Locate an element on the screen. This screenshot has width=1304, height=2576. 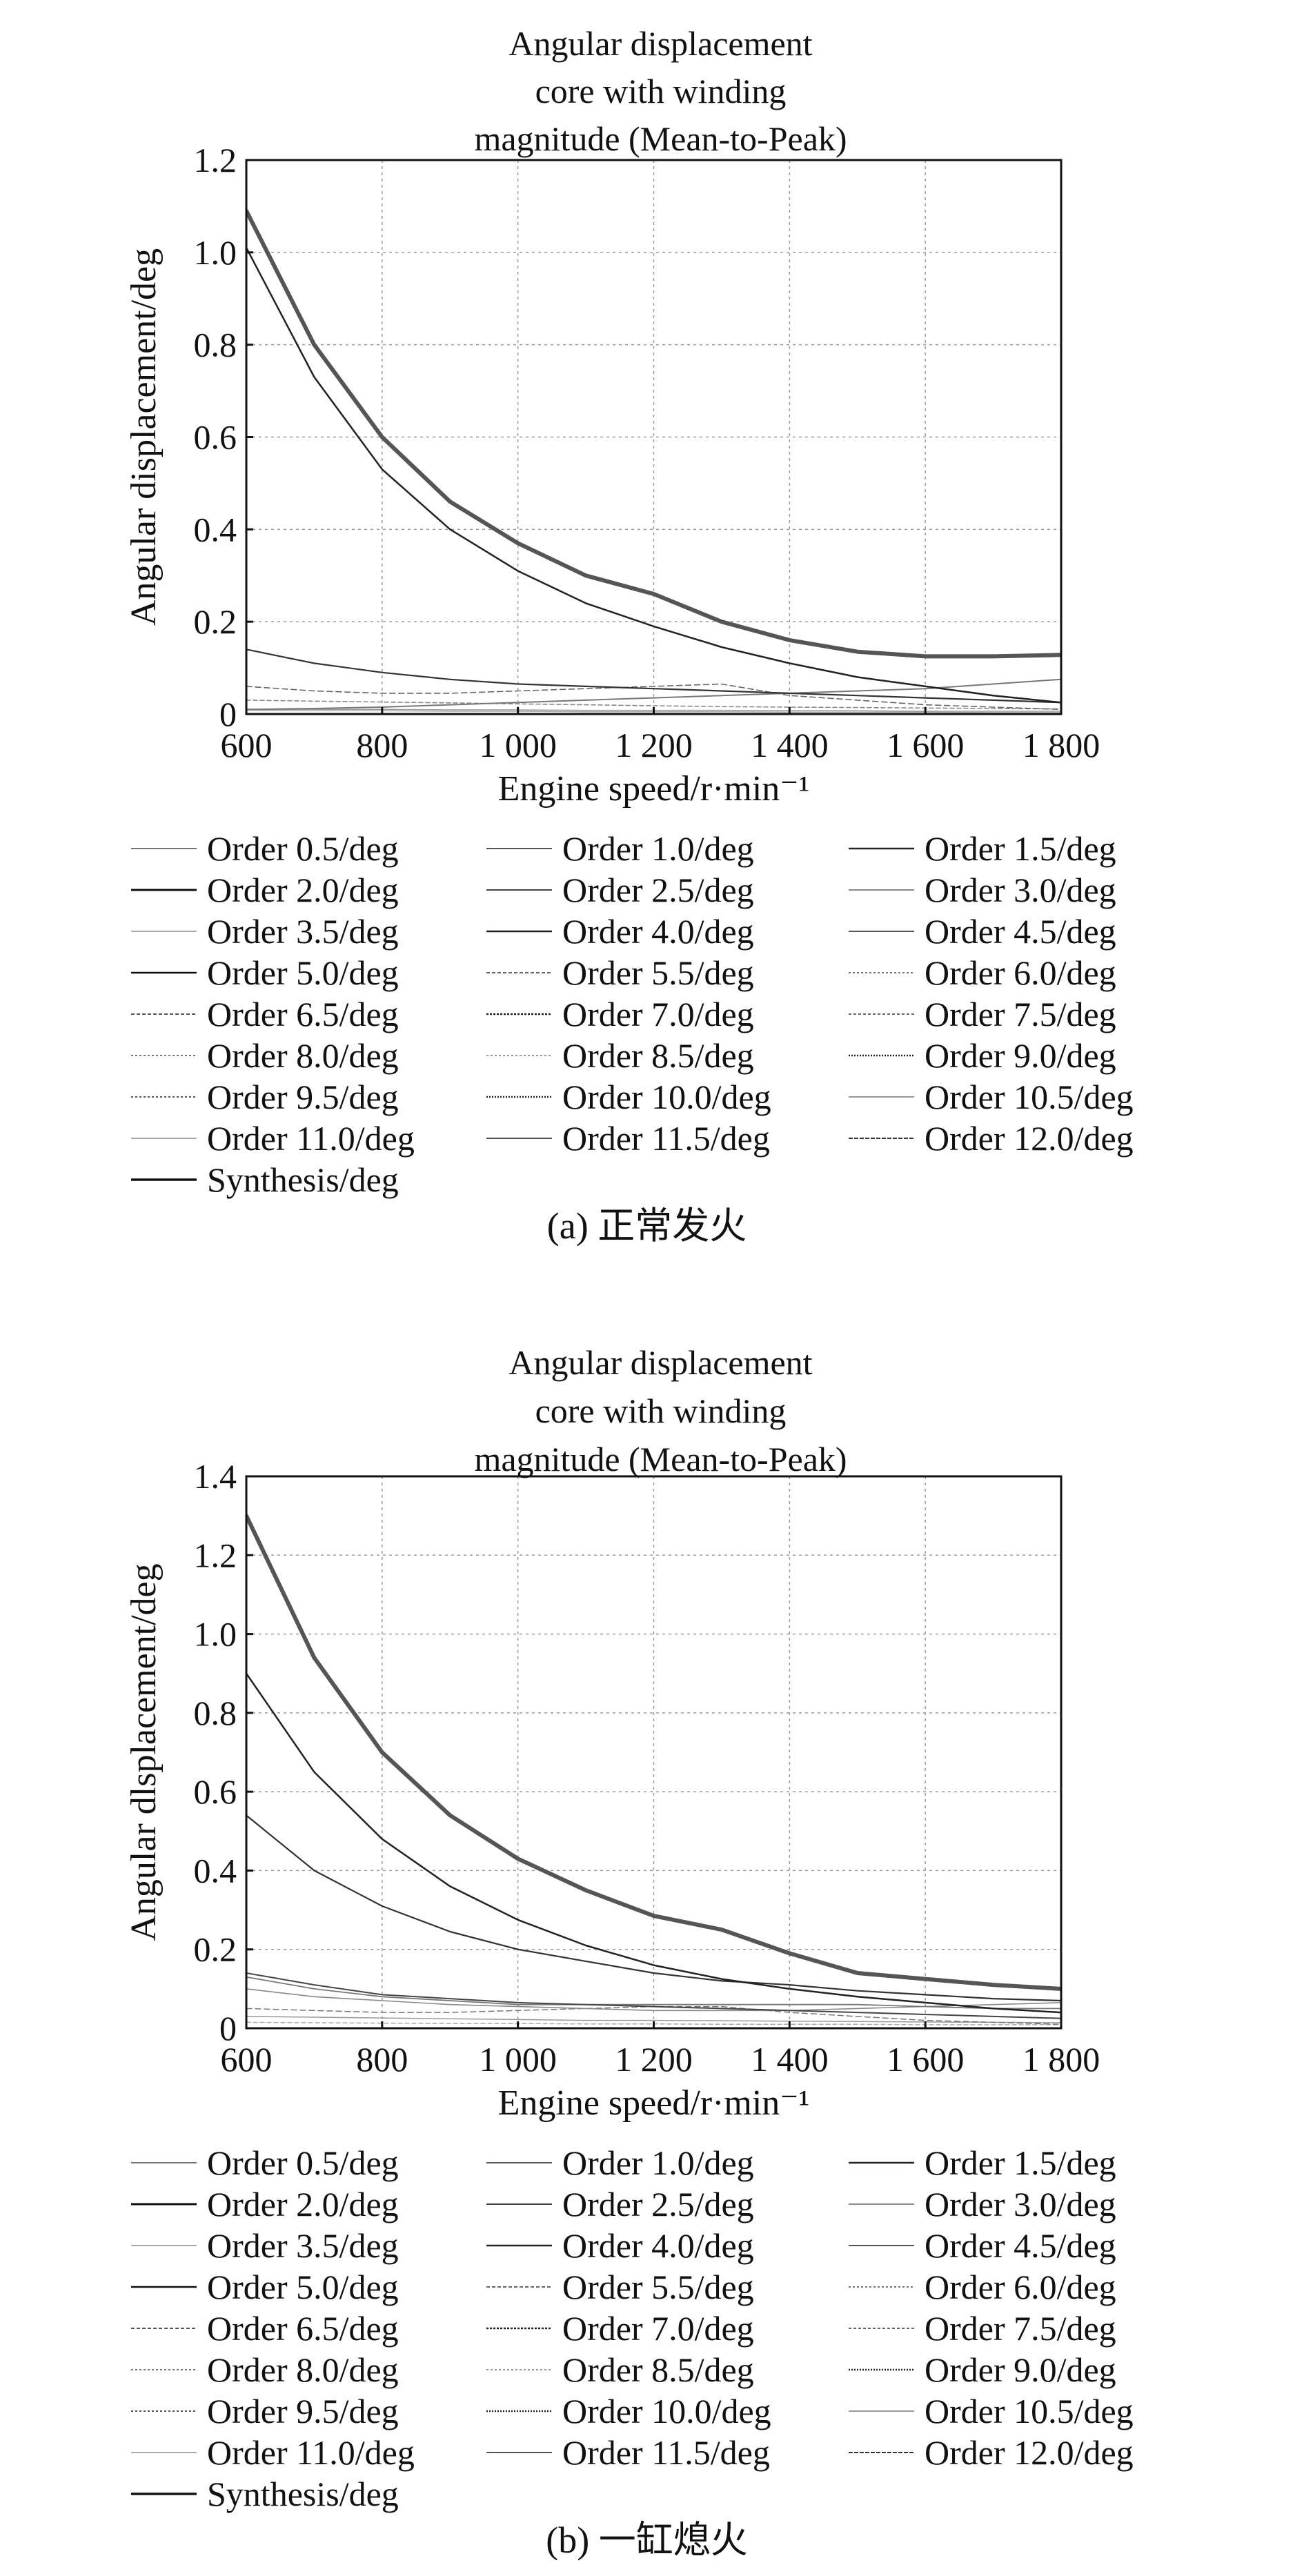
figure-caption: (a) 正常发火 is located at coordinates (647, 1226).